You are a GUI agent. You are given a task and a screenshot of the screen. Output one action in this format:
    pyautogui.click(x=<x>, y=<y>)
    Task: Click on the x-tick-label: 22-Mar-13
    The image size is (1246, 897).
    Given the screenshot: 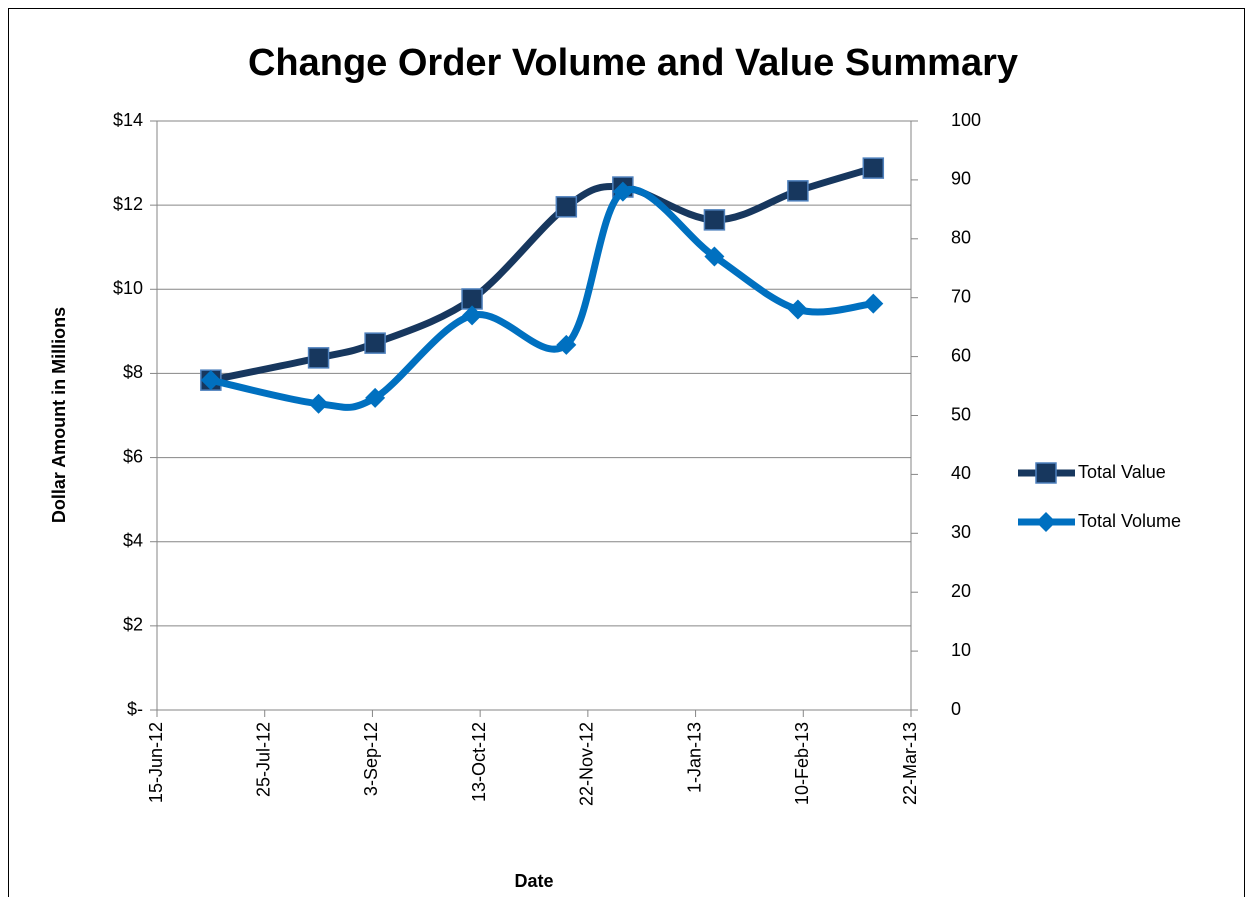 What is the action you would take?
    pyautogui.click(x=910, y=763)
    